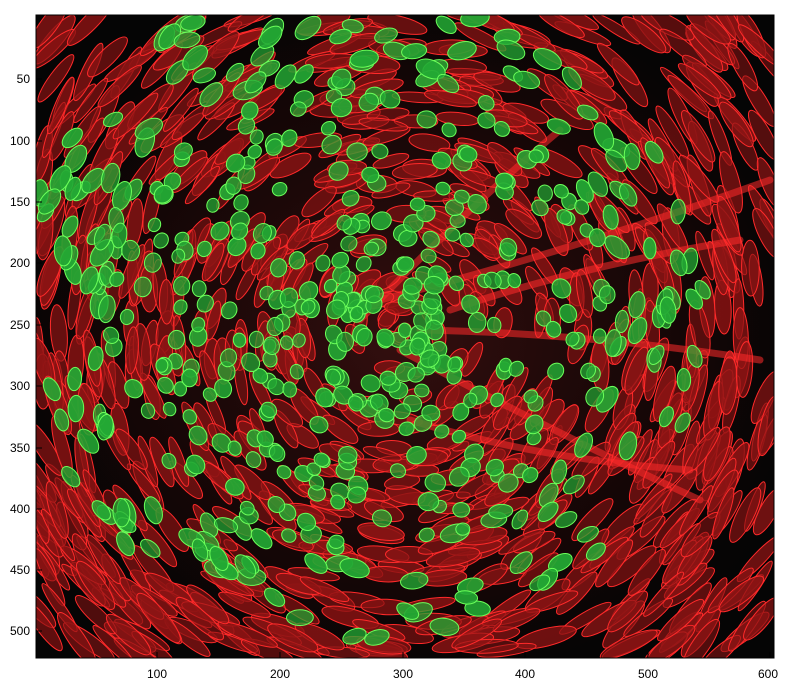 This screenshot has height=692, width=791. I want to click on y-tick-label: 350, so click(20, 448).